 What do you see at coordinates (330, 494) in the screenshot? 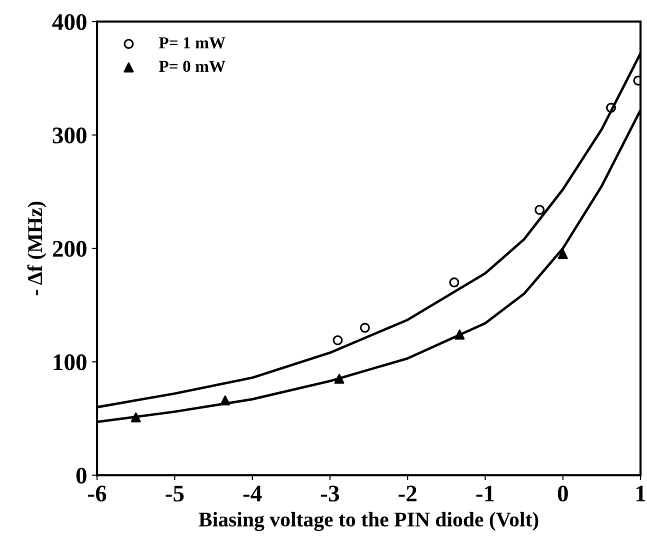
I see `x-tick-label: -3` at bounding box center [330, 494].